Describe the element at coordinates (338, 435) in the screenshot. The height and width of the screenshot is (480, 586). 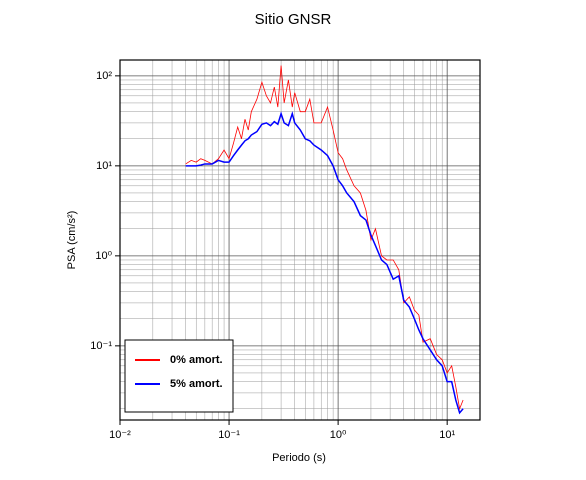
I see `x-tick-label: 10⁰` at that location.